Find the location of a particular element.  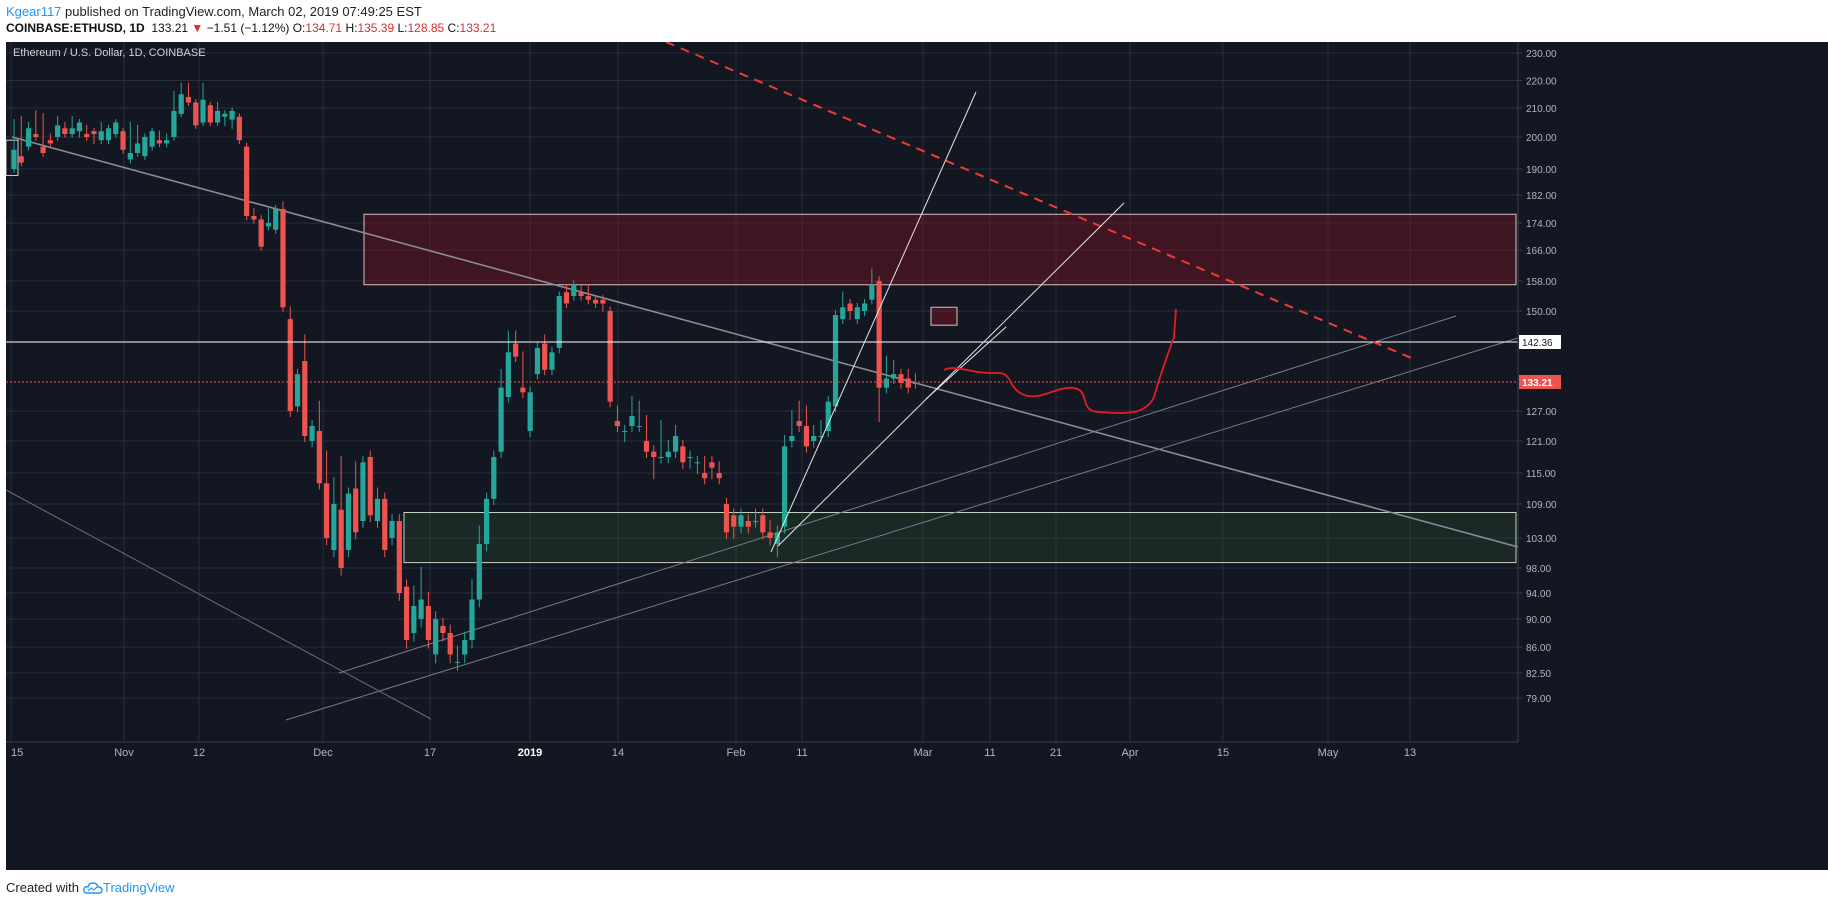

y-tick-label: 200.00 is located at coordinates (1541, 138).